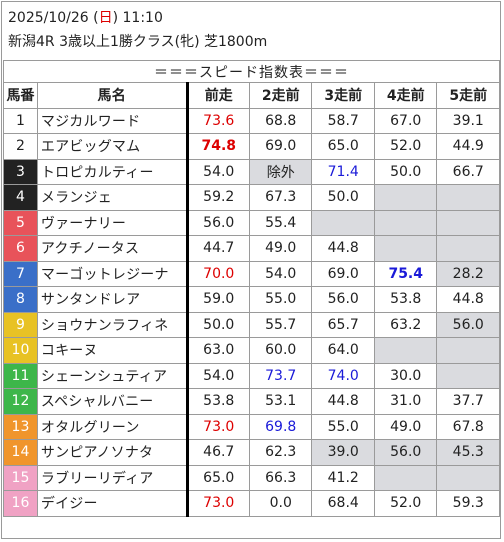 The height and width of the screenshot is (542, 504). What do you see at coordinates (343, 273) in the screenshot?
I see `speed-index-cell: 69.0` at bounding box center [343, 273].